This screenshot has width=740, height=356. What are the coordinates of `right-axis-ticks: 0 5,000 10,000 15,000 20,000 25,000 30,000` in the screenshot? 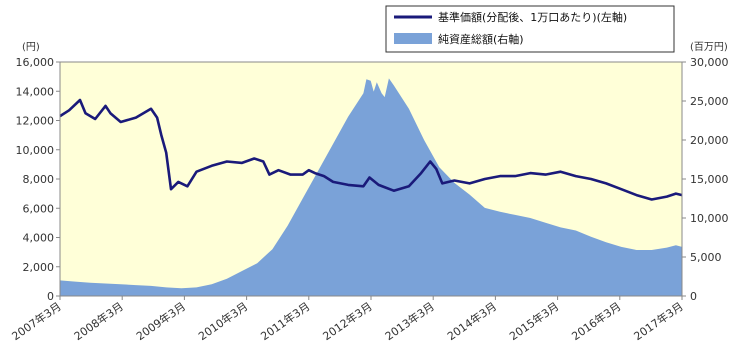 It's located at (705, 179).